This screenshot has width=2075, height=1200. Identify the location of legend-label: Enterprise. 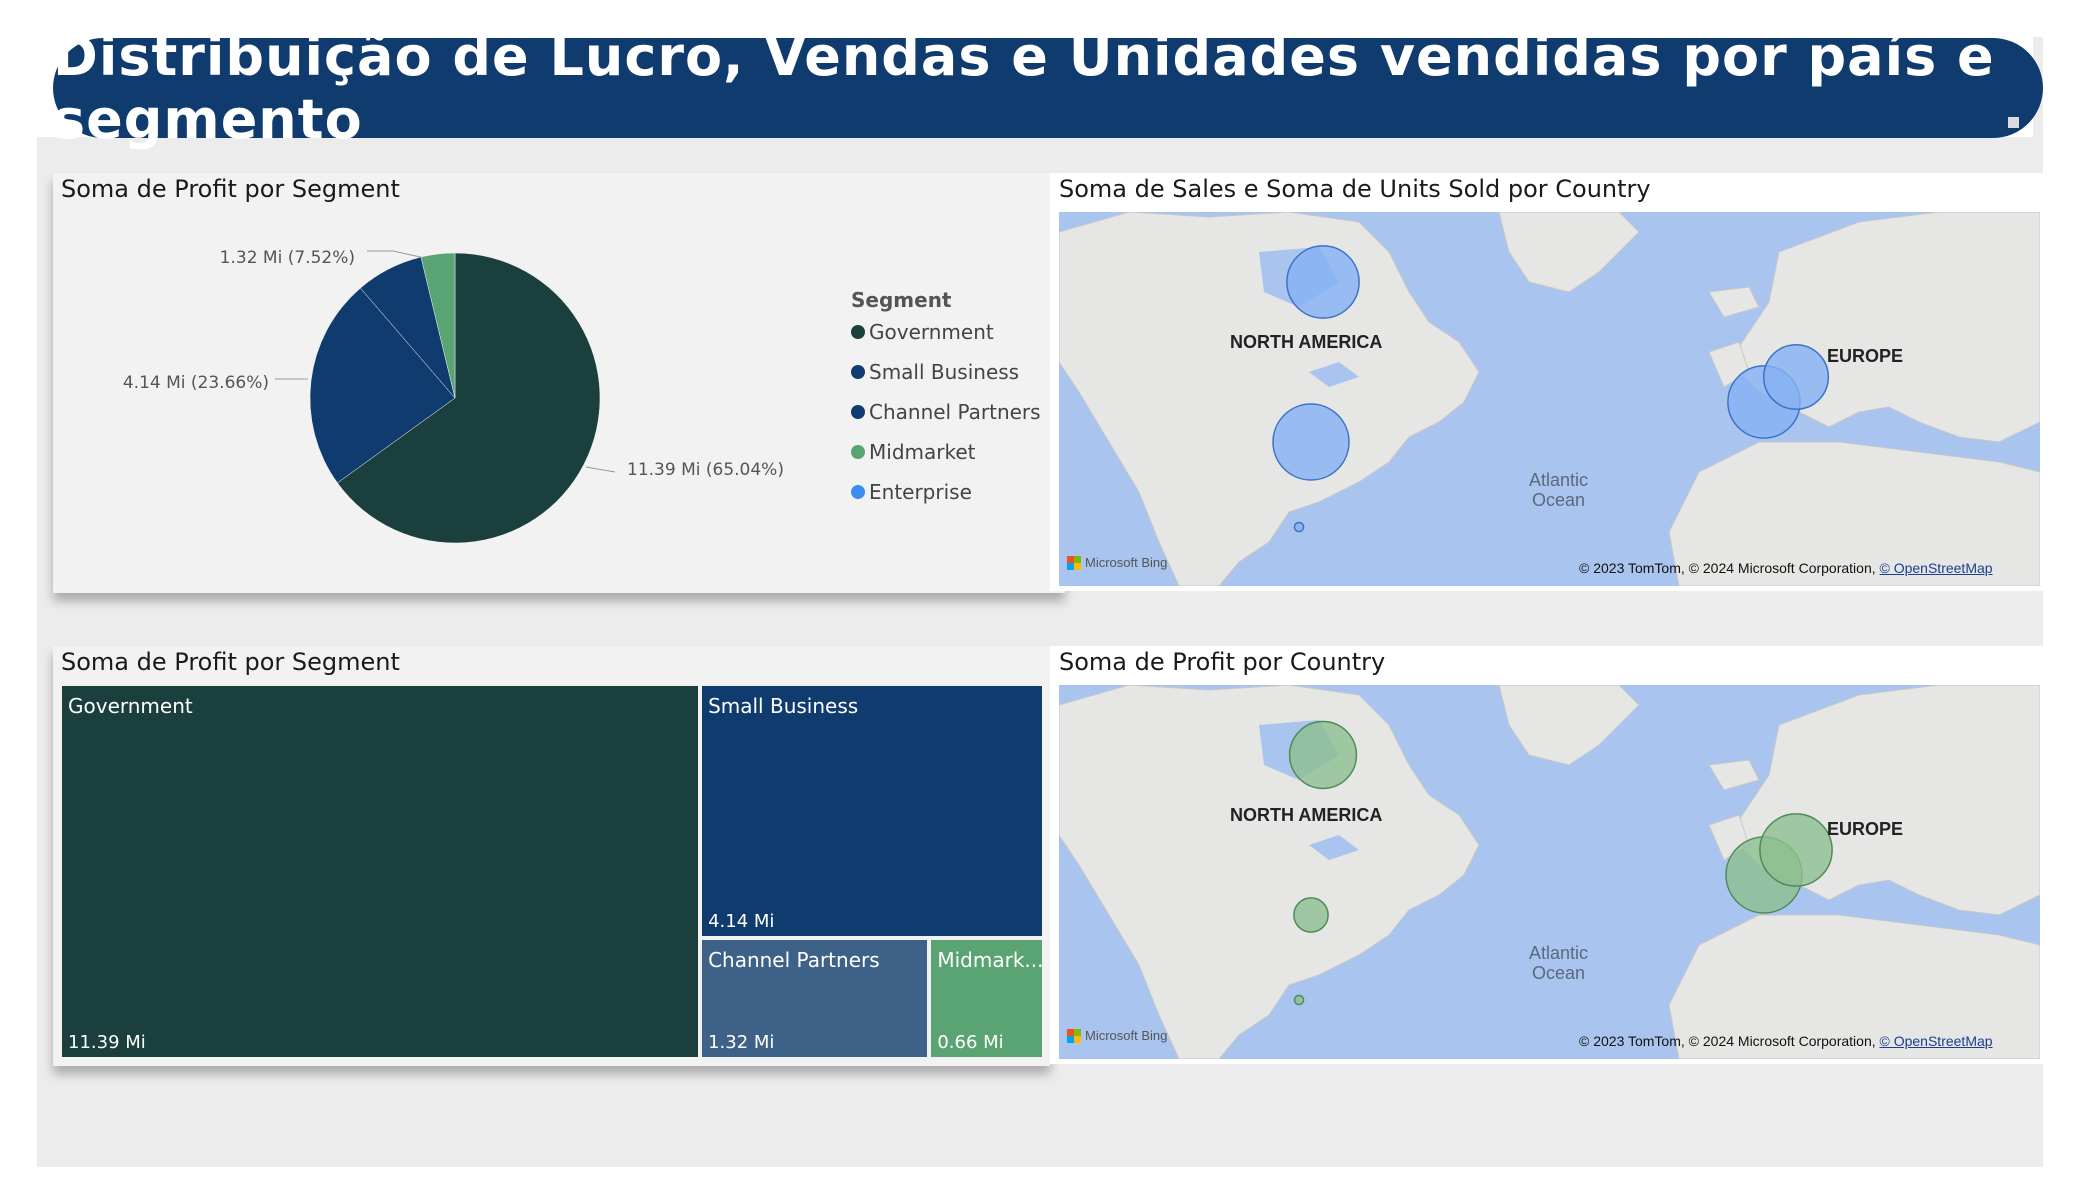
(920, 492).